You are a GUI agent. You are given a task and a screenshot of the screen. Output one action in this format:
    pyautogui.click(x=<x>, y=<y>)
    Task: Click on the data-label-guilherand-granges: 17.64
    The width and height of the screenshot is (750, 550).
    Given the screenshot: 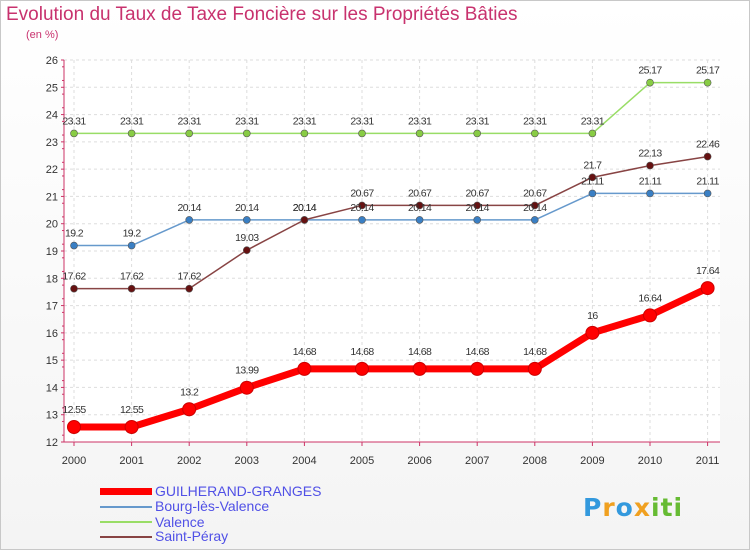 What is the action you would take?
    pyautogui.click(x=708, y=271)
    